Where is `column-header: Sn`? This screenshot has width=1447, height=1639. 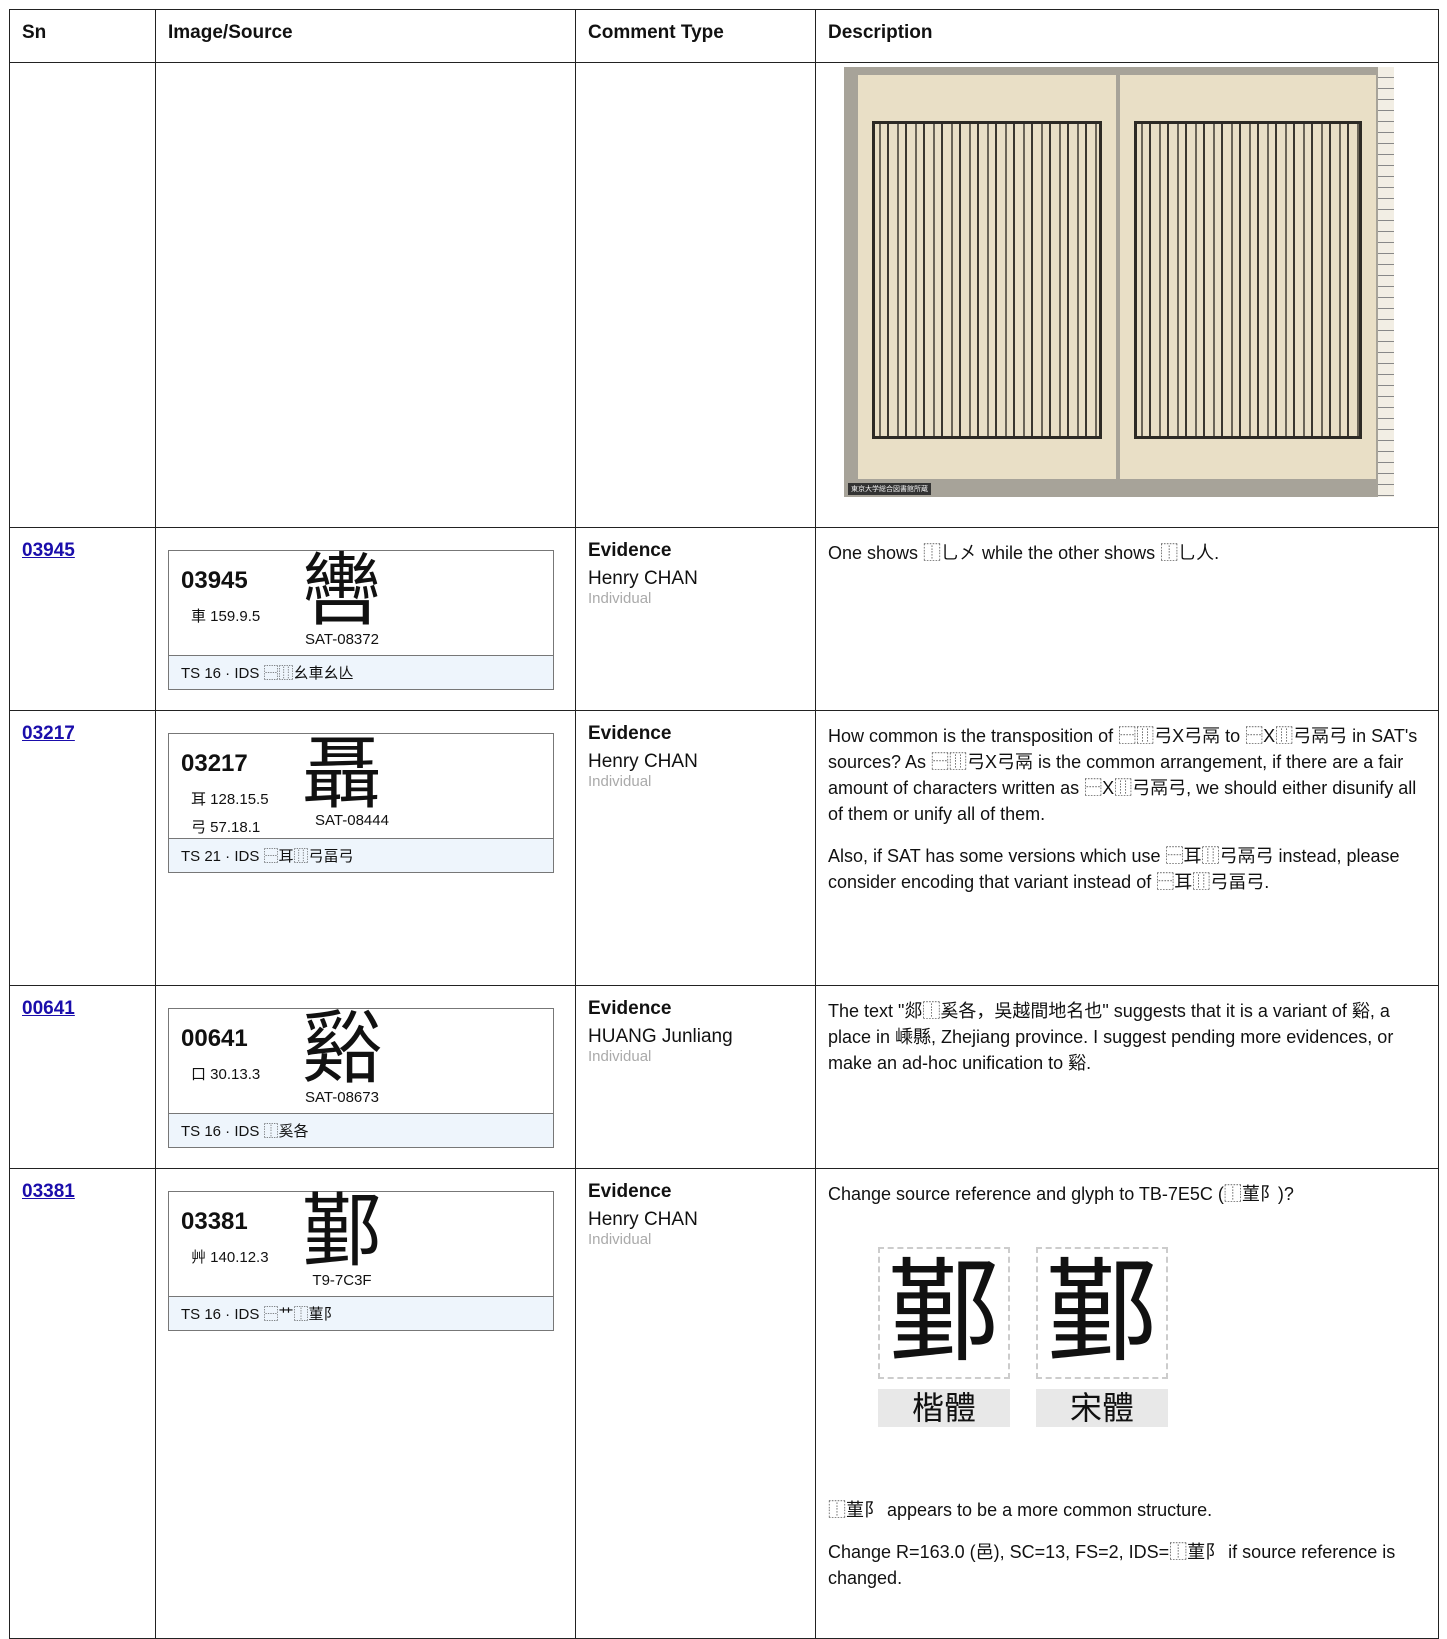 column-header: Sn is located at coordinates (82, 36).